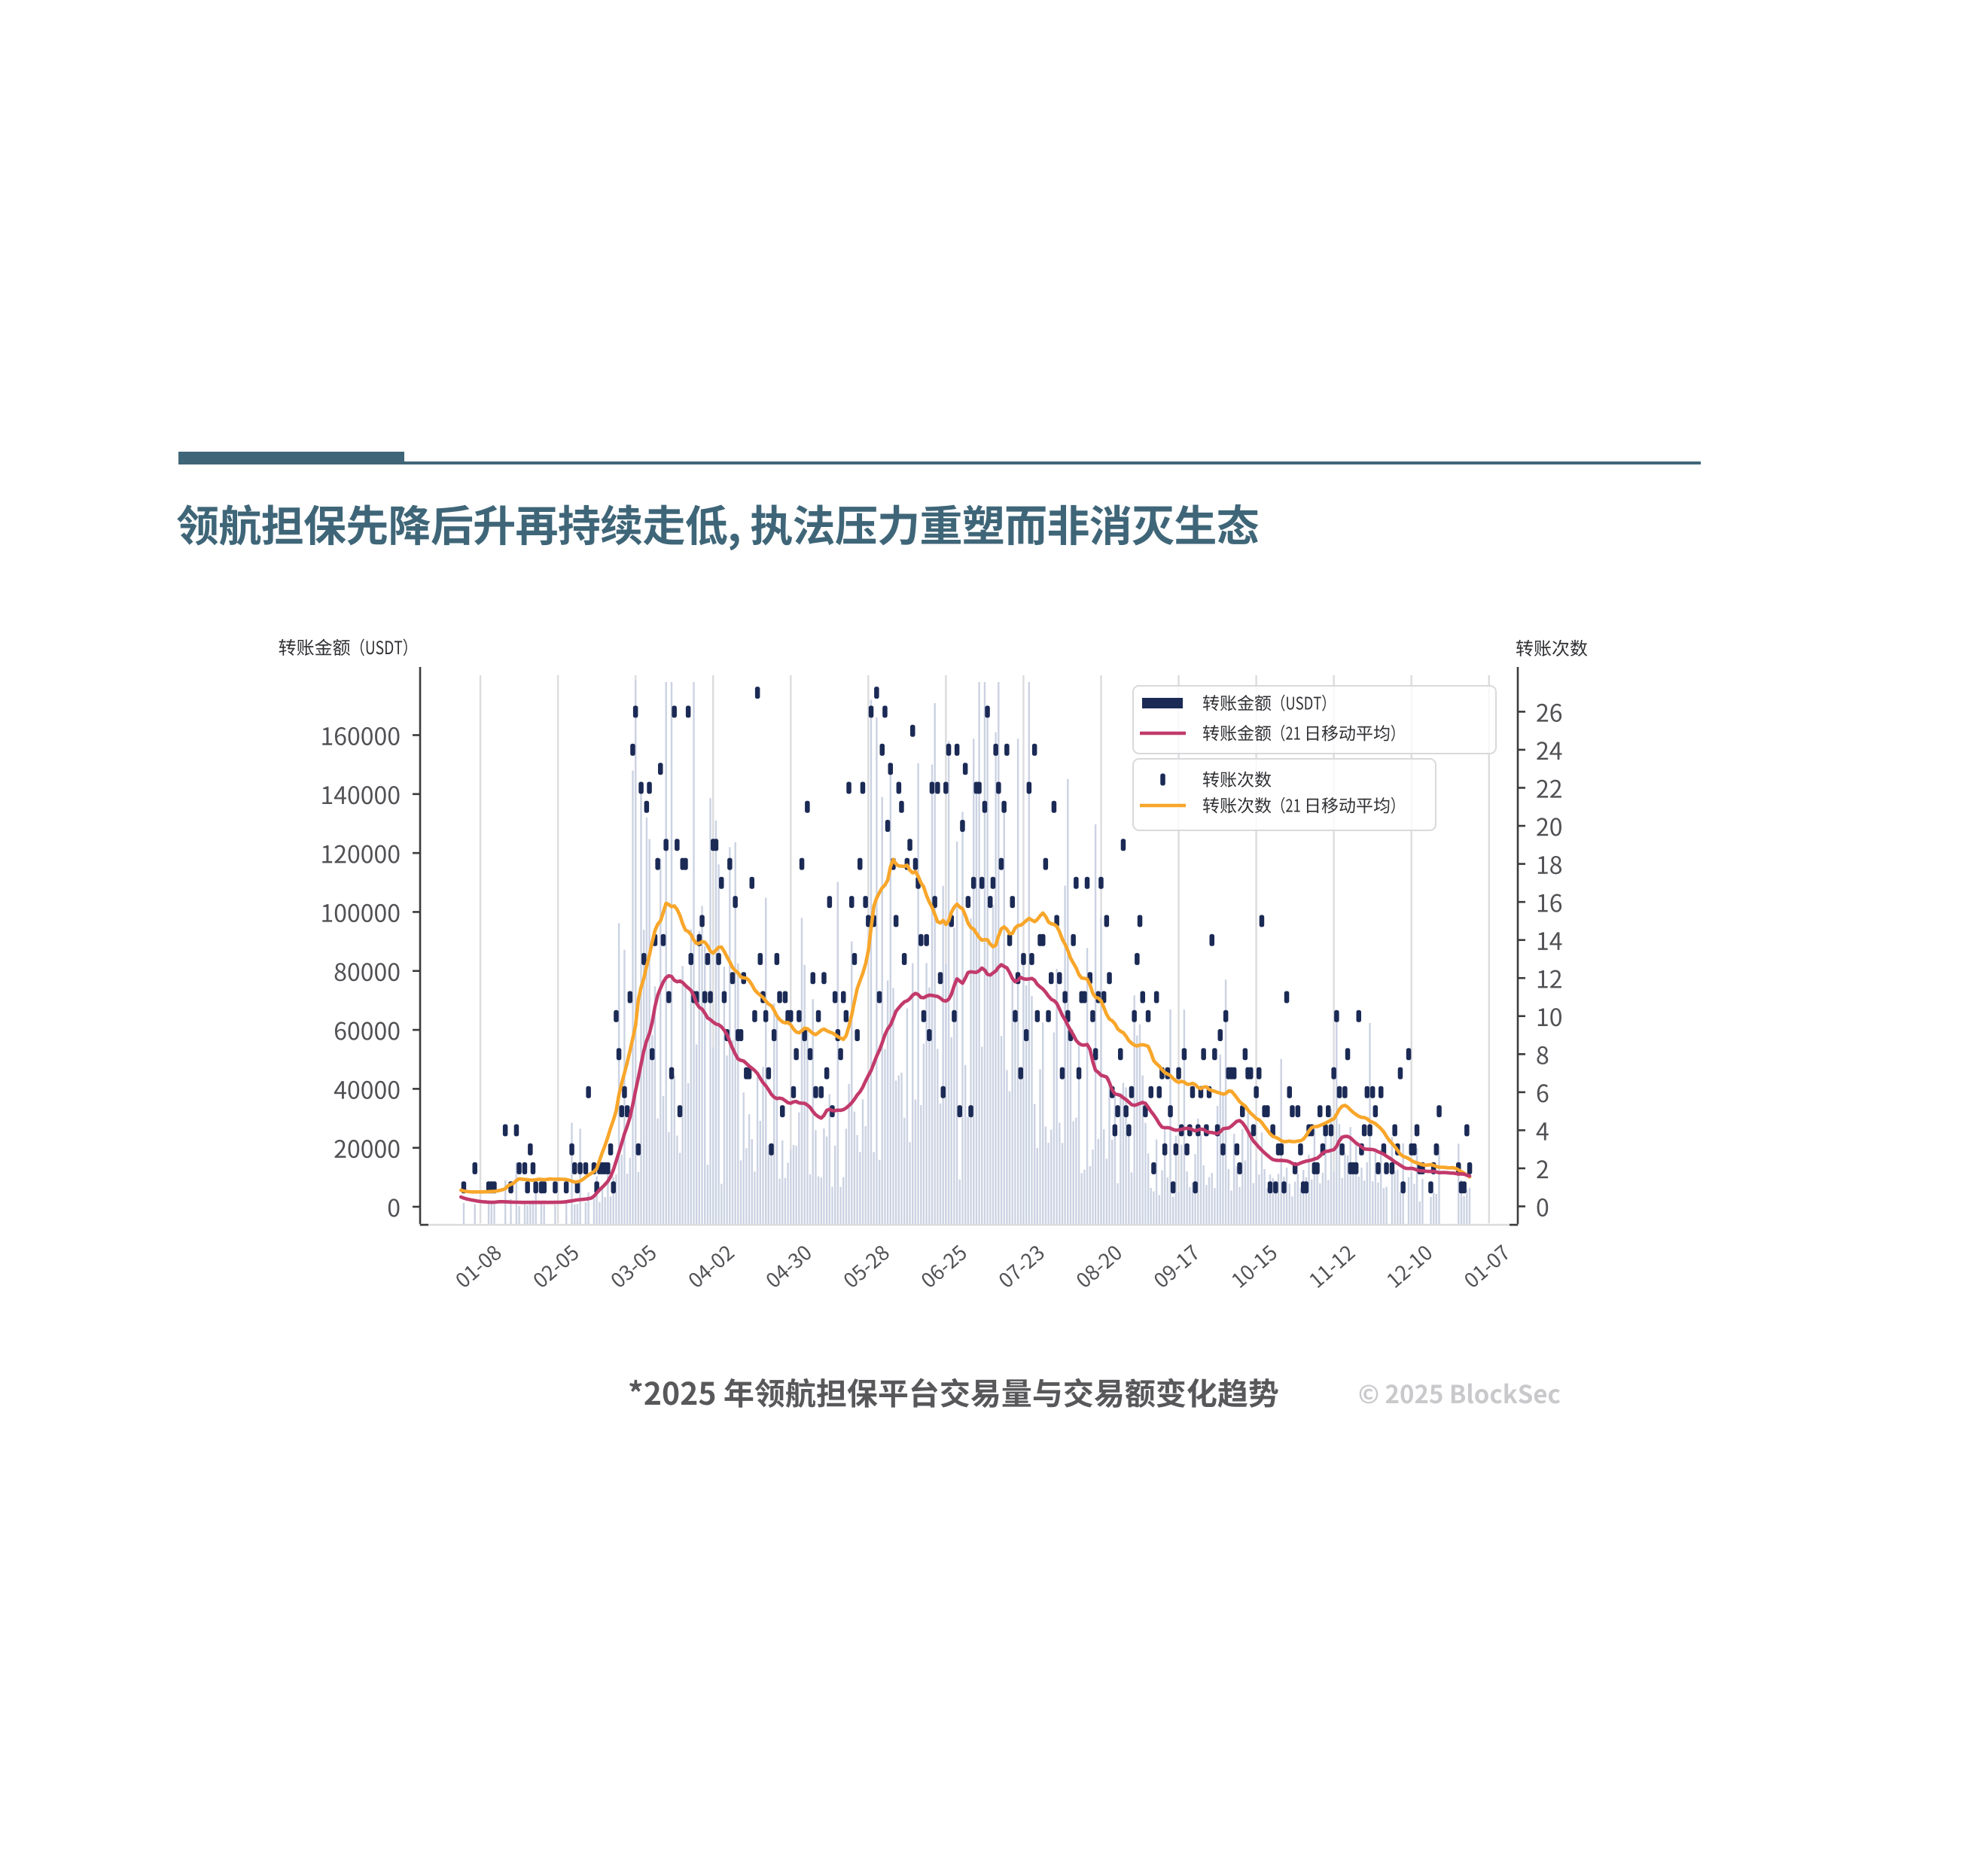 The width and height of the screenshot is (1965, 1876). Describe the element at coordinates (939, 458) in the screenshot. I see `section-divider-rule` at that location.